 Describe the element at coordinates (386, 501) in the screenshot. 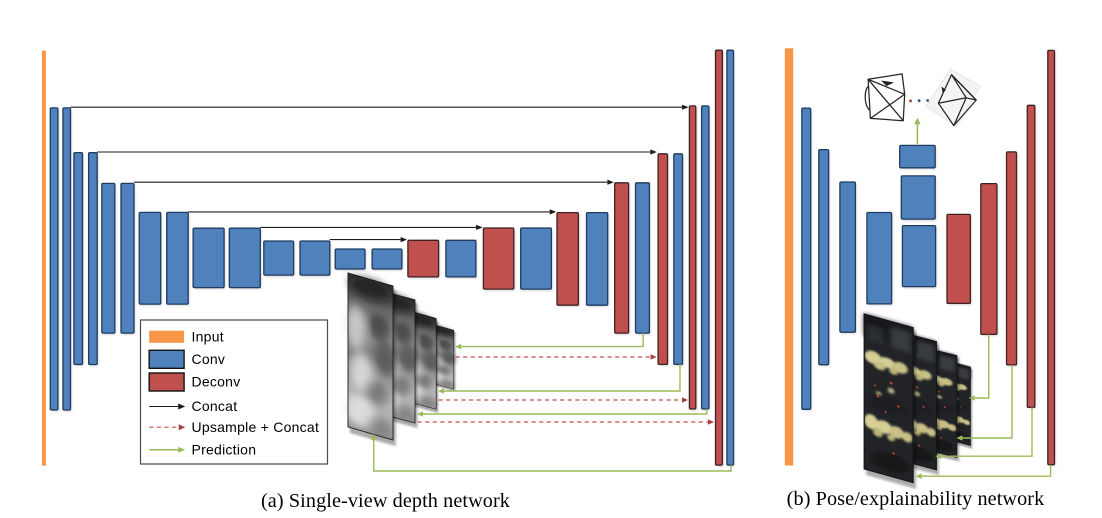

I see `svg-text: (a) Single-view depth network` at that location.